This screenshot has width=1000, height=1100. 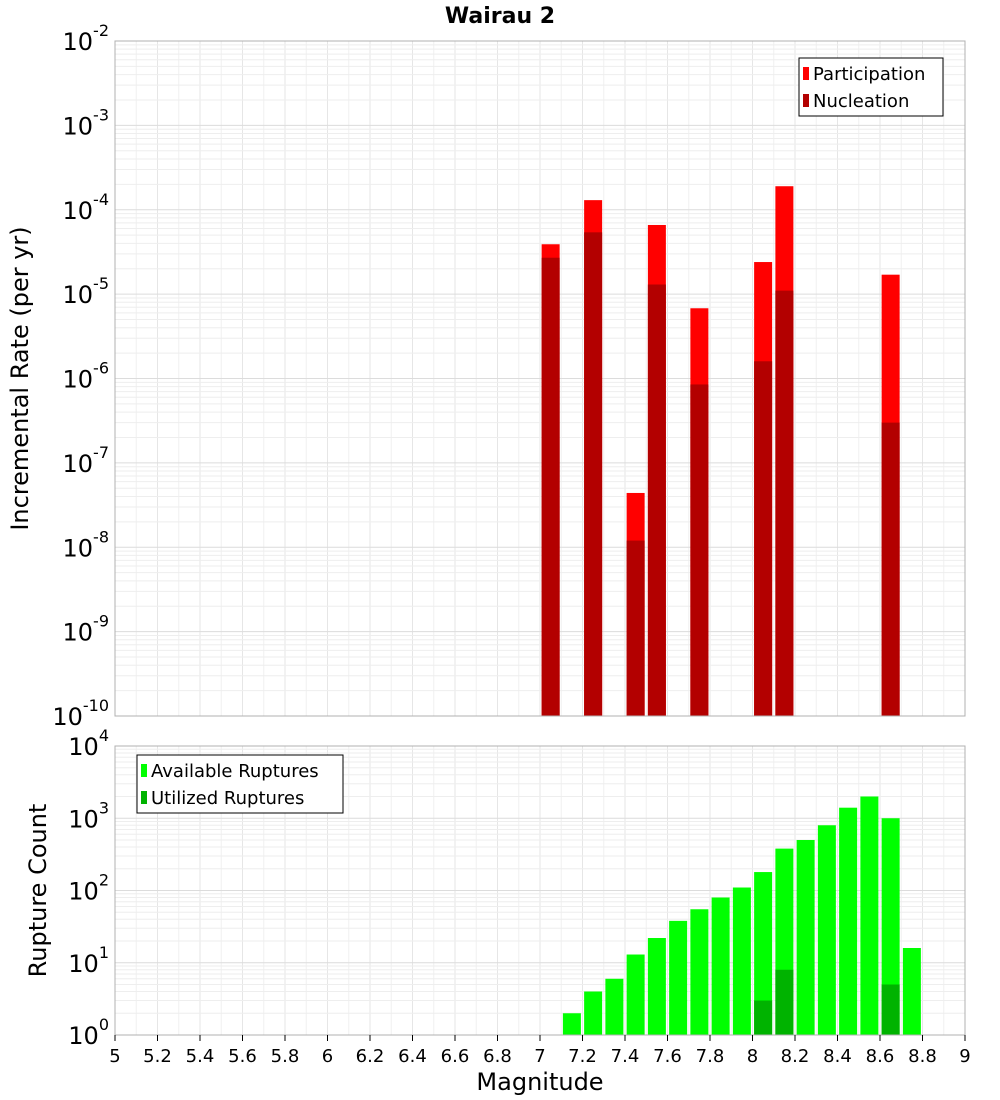 I want to click on y-tick-label: 10¹, so click(x=88, y=960).